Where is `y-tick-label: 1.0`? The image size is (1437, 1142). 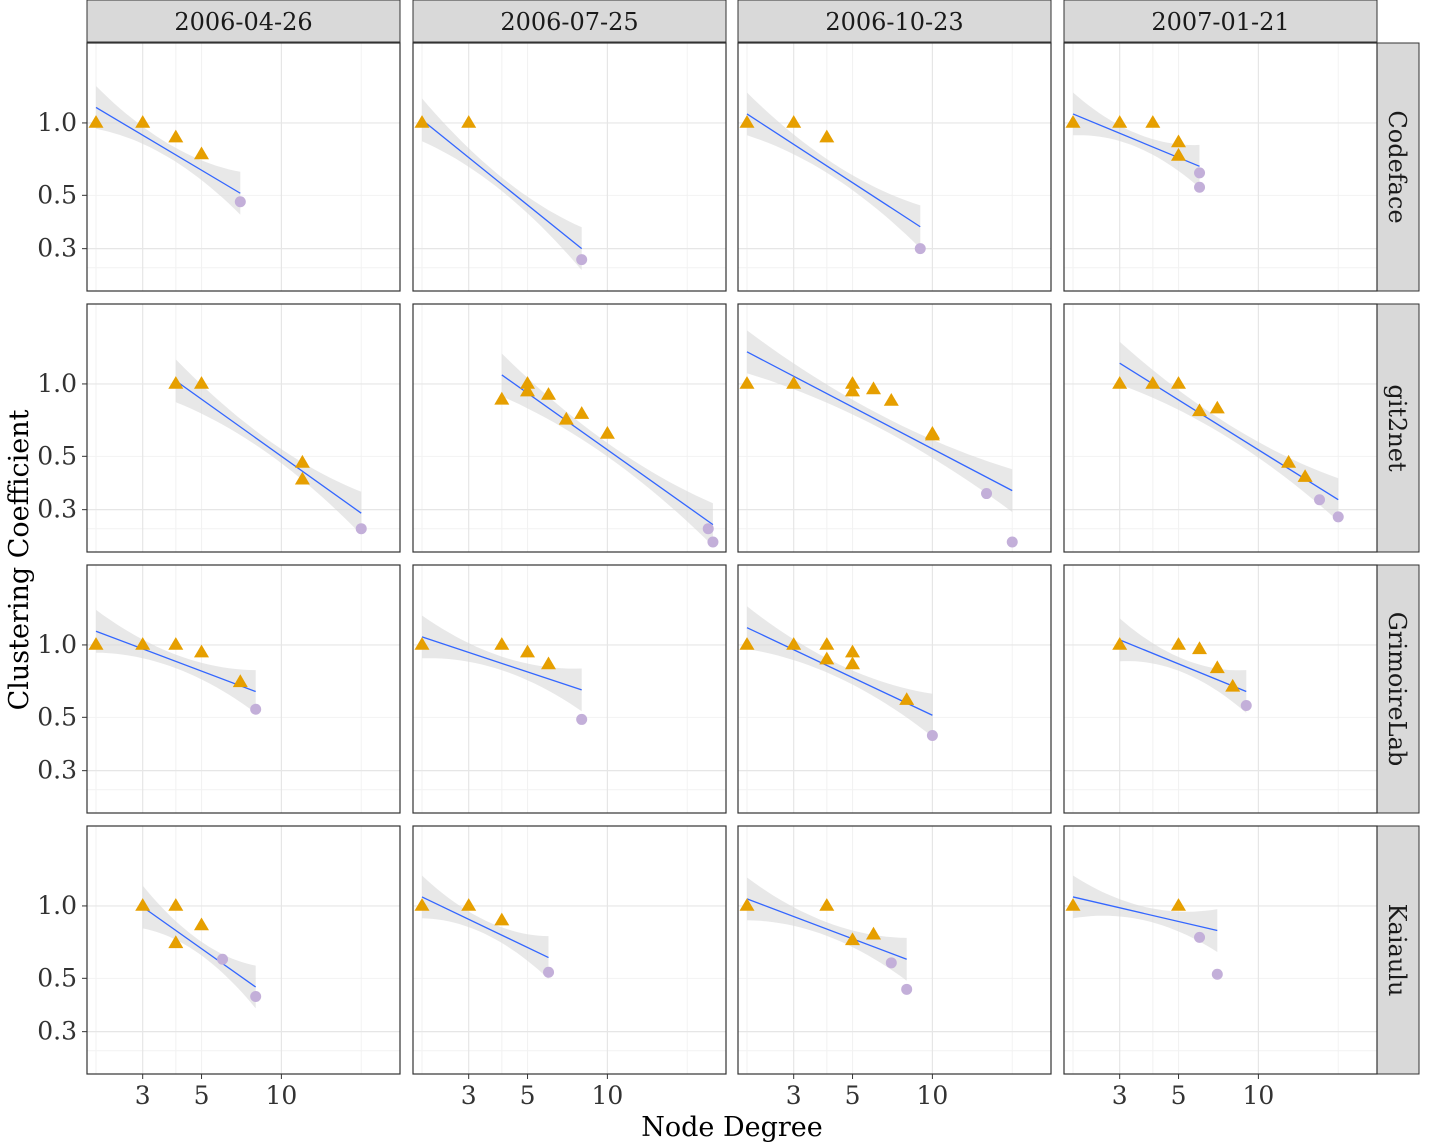 y-tick-label: 1.0 is located at coordinates (57, 122).